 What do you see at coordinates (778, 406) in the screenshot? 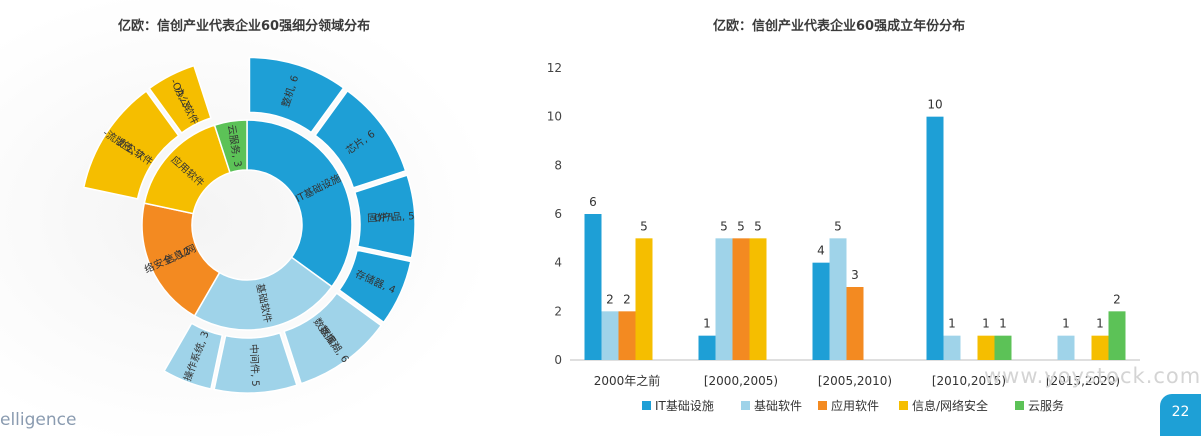
I see `legend-label: 基础软件` at bounding box center [778, 406].